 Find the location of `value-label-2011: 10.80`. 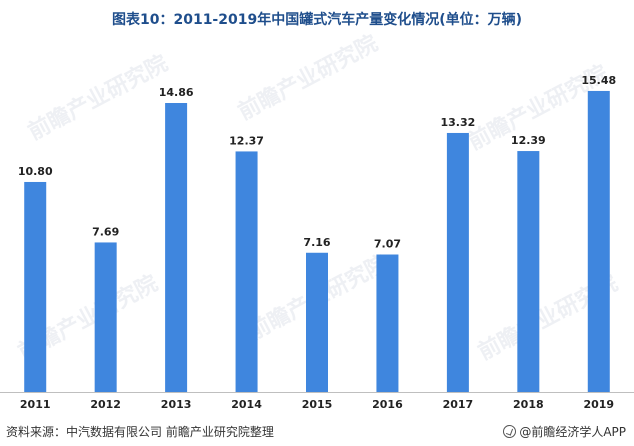

value-label-2011: 10.80 is located at coordinates (35, 171).